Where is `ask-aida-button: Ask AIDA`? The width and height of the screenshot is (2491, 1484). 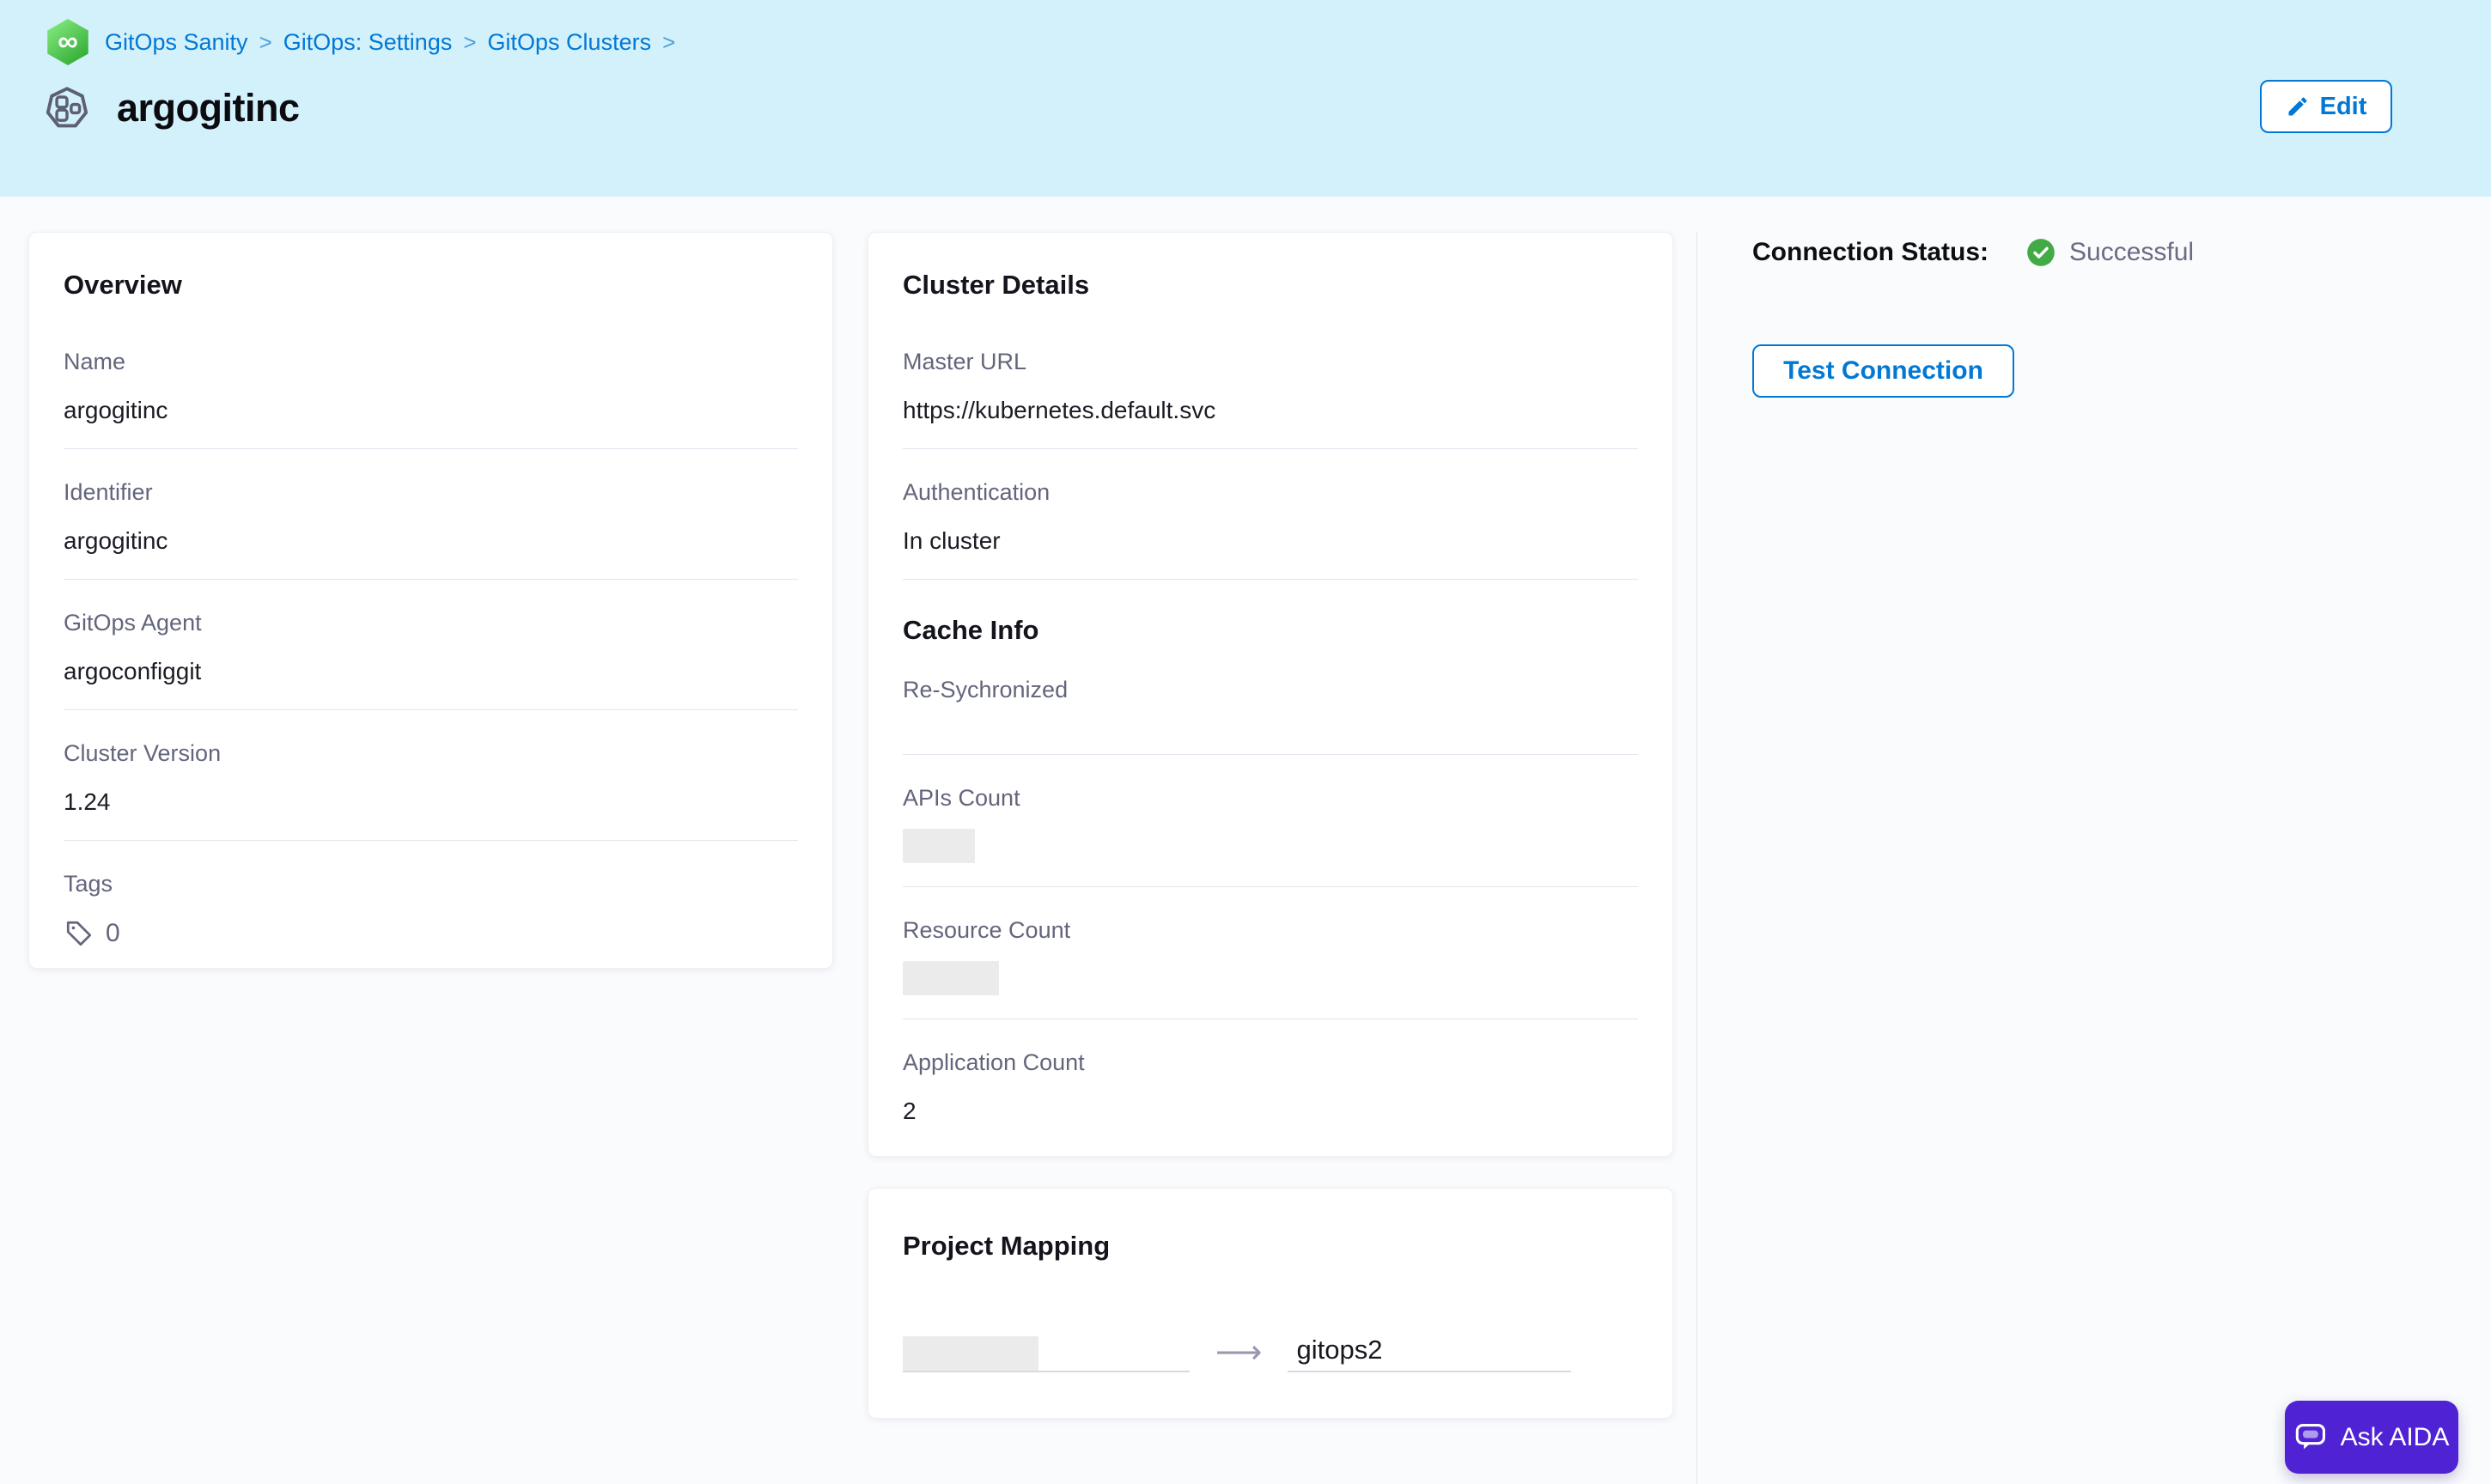 ask-aida-button: Ask AIDA is located at coordinates (2371, 1437).